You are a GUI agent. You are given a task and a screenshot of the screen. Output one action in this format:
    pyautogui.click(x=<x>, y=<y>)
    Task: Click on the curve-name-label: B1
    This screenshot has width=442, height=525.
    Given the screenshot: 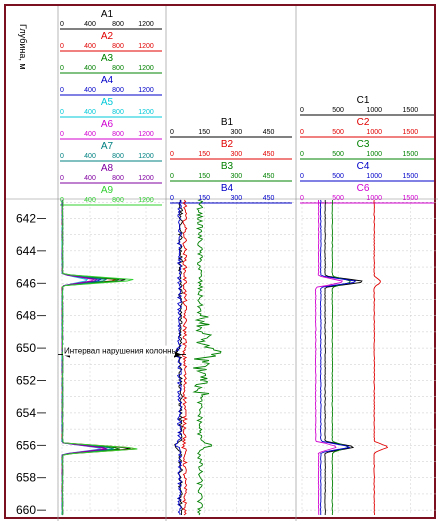 What is the action you would take?
    pyautogui.click(x=227, y=122)
    